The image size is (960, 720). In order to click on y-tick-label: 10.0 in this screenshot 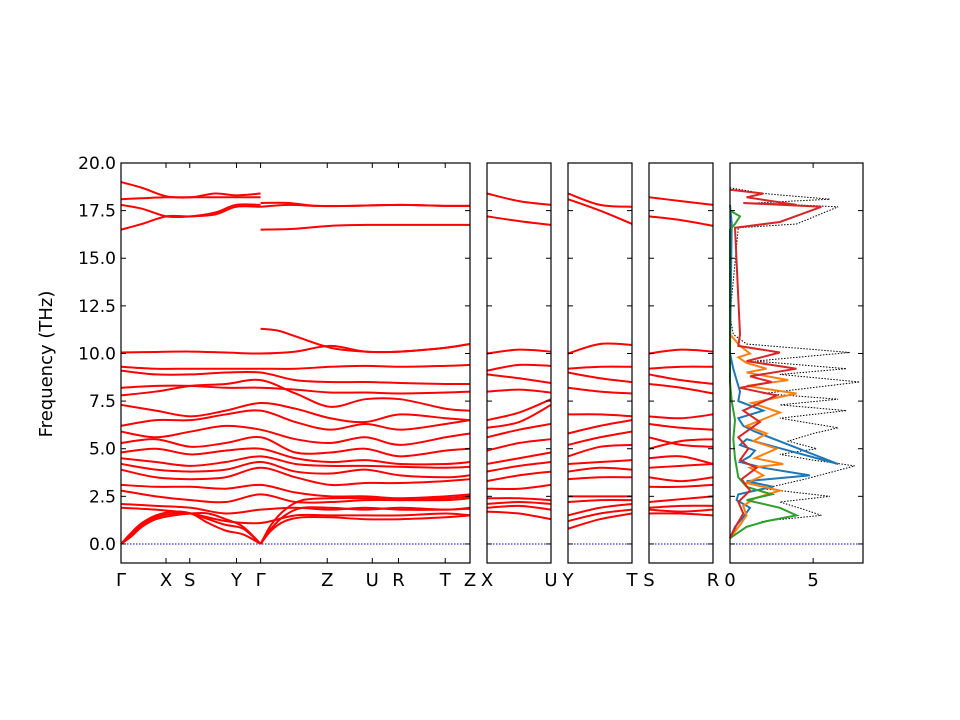, I will do `click(97, 354)`.